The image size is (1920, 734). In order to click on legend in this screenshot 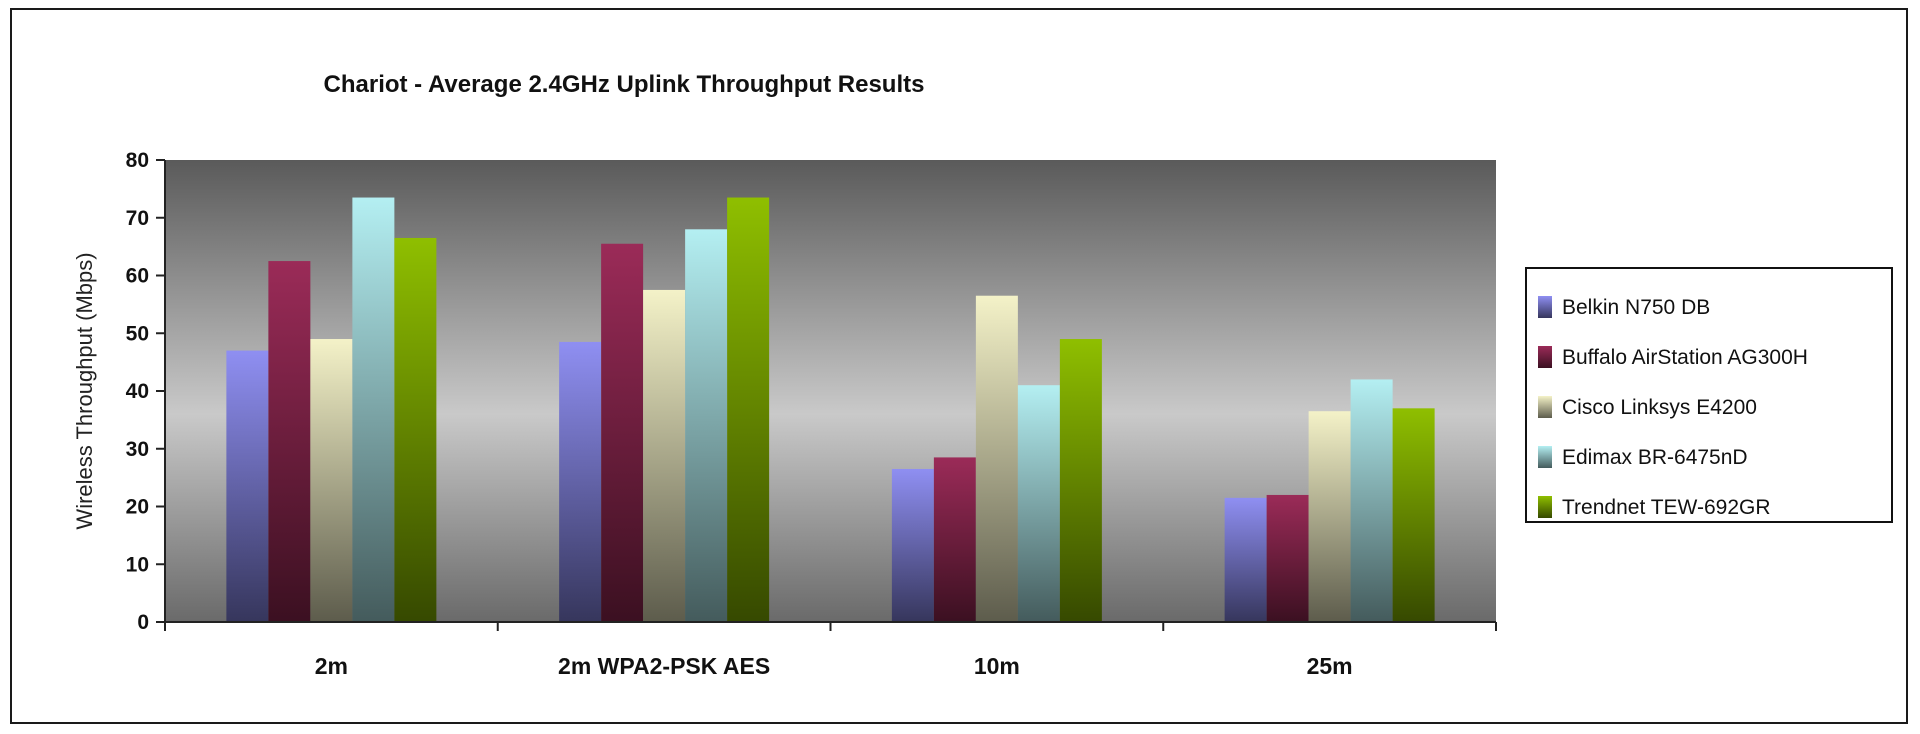, I will do `click(1709, 395)`.